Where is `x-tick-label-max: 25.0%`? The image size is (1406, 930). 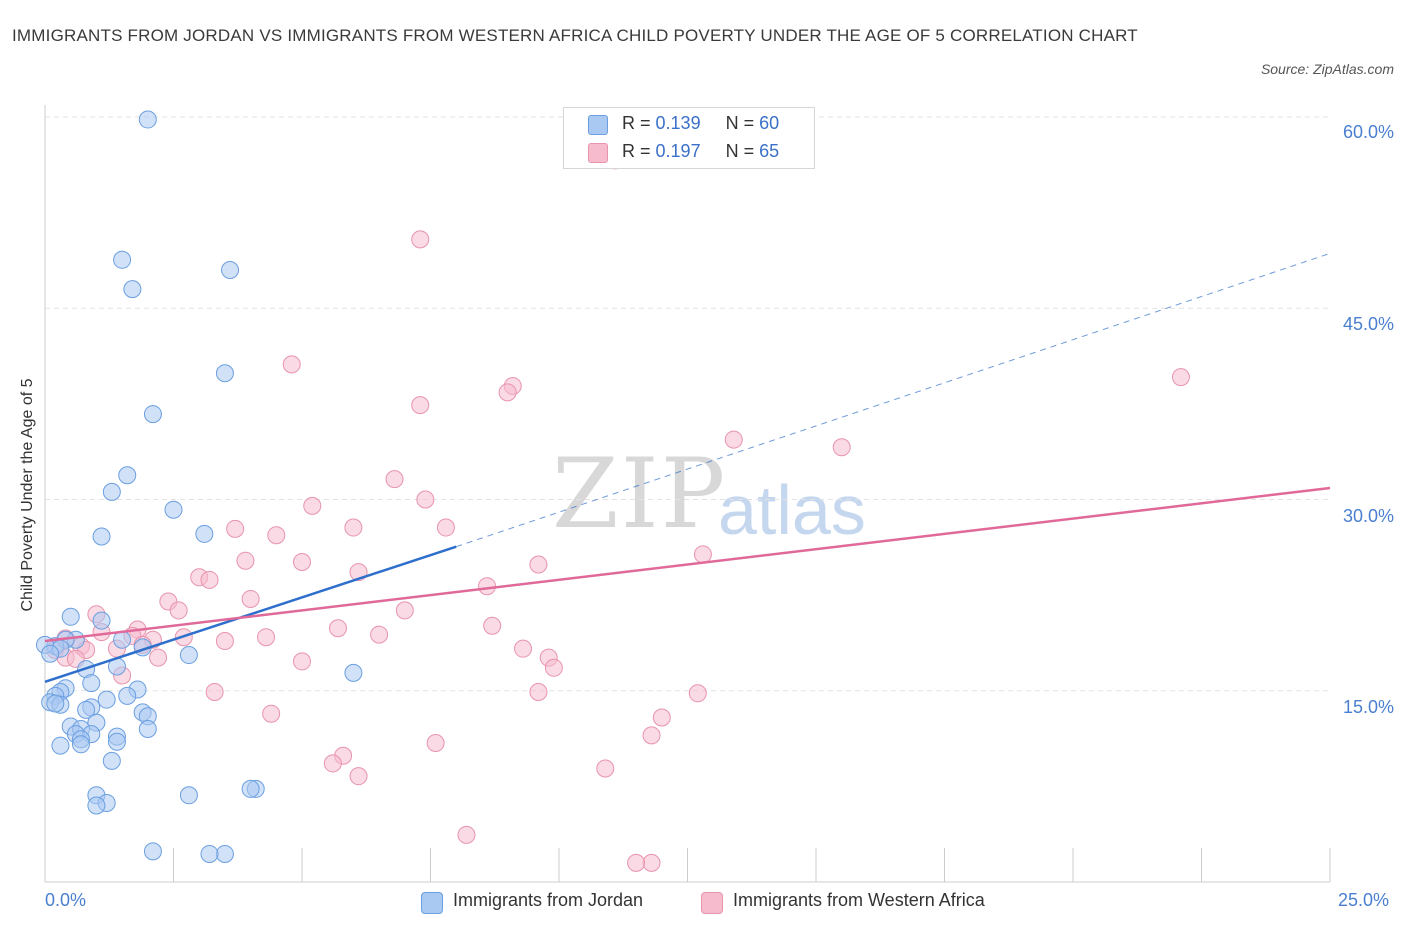 x-tick-label-max: 25.0% is located at coordinates (1364, 900).